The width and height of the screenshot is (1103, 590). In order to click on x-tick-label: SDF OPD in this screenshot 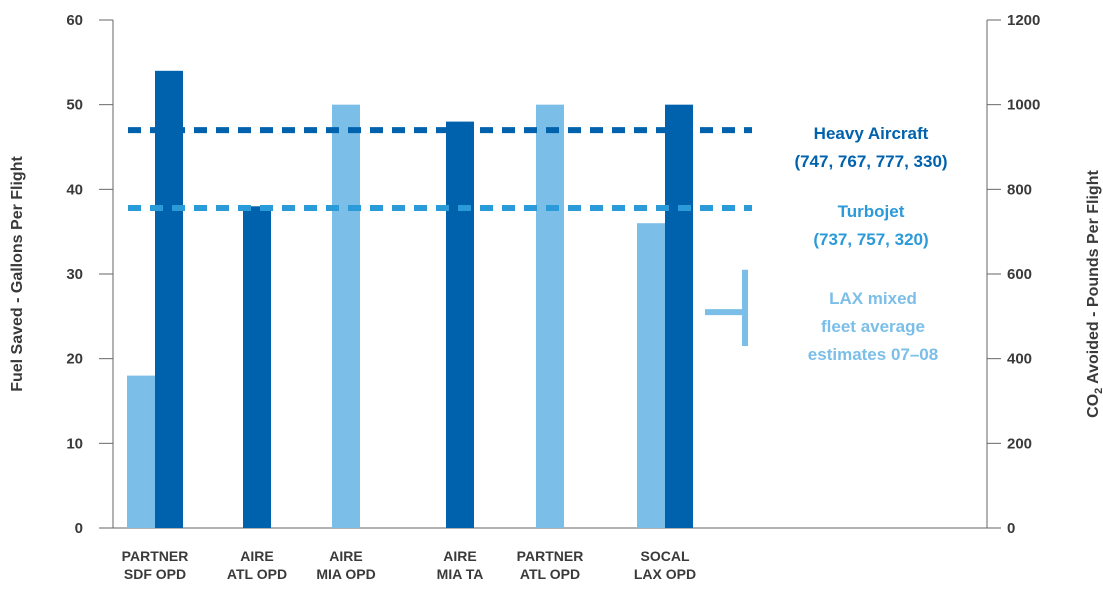, I will do `click(155, 574)`.